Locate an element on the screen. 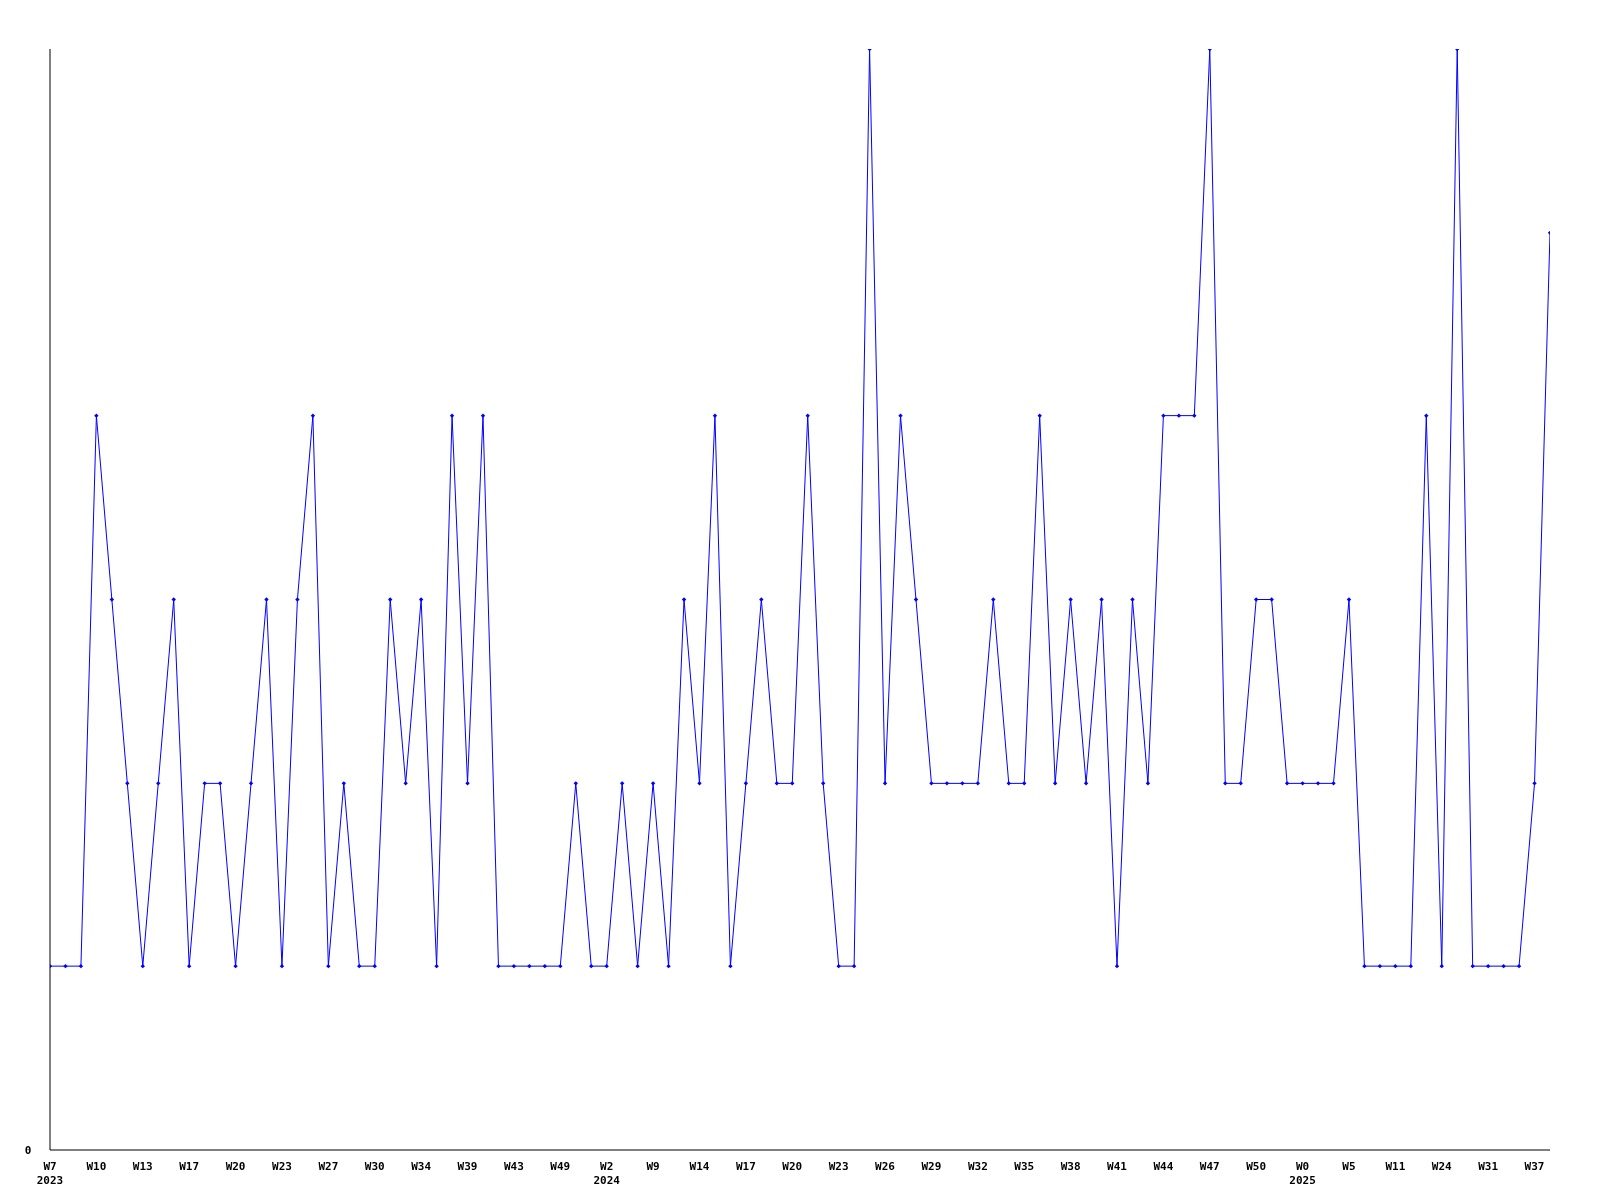 The image size is (1600, 1200). x-tick-label: W37 is located at coordinates (1534, 1166).